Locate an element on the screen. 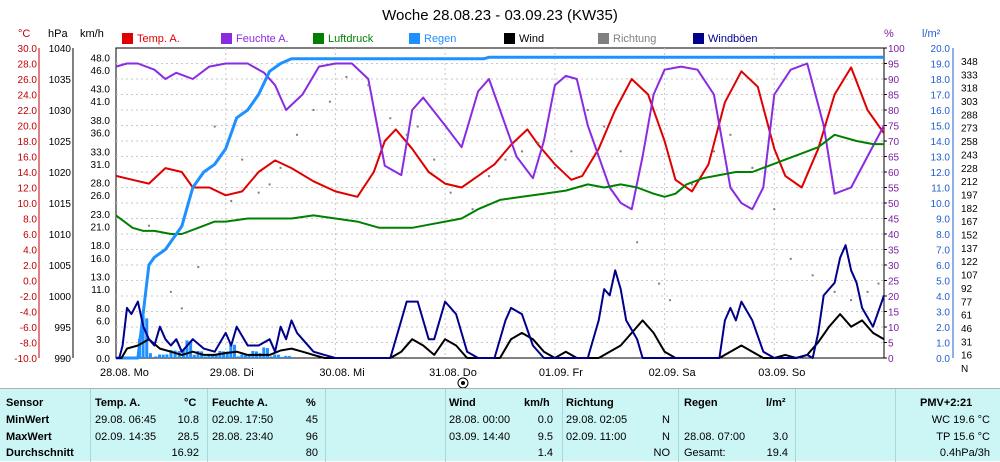  min-direction-date: 29.08. 02:05 is located at coordinates (597, 420).